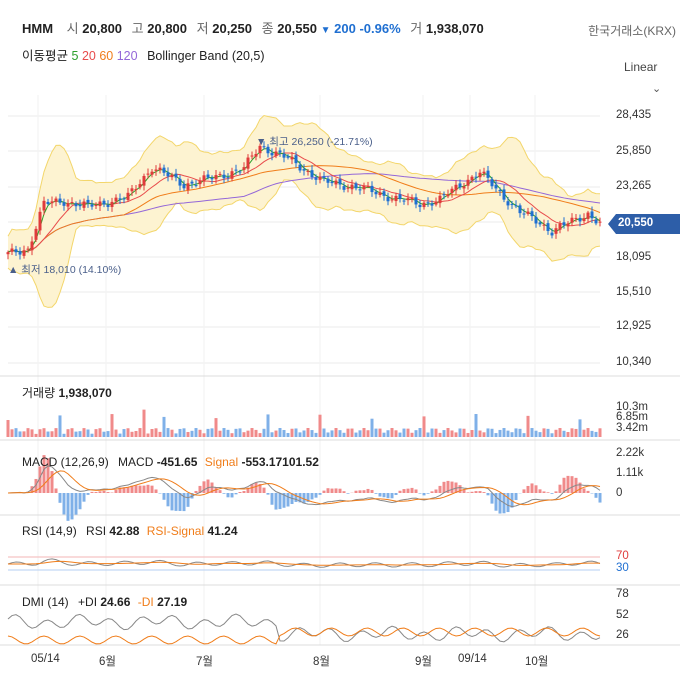 This screenshot has height=697, width=680. What do you see at coordinates (267, 28) in the screenshot?
I see `close-label: 종` at bounding box center [267, 28].